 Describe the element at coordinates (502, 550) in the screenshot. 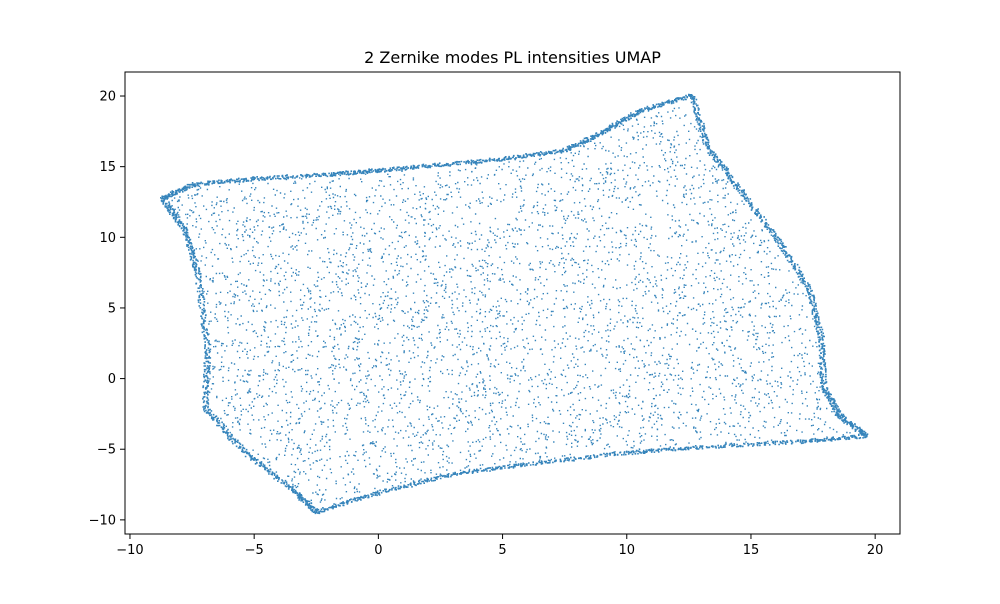

I see `x-tick-label: 5` at that location.